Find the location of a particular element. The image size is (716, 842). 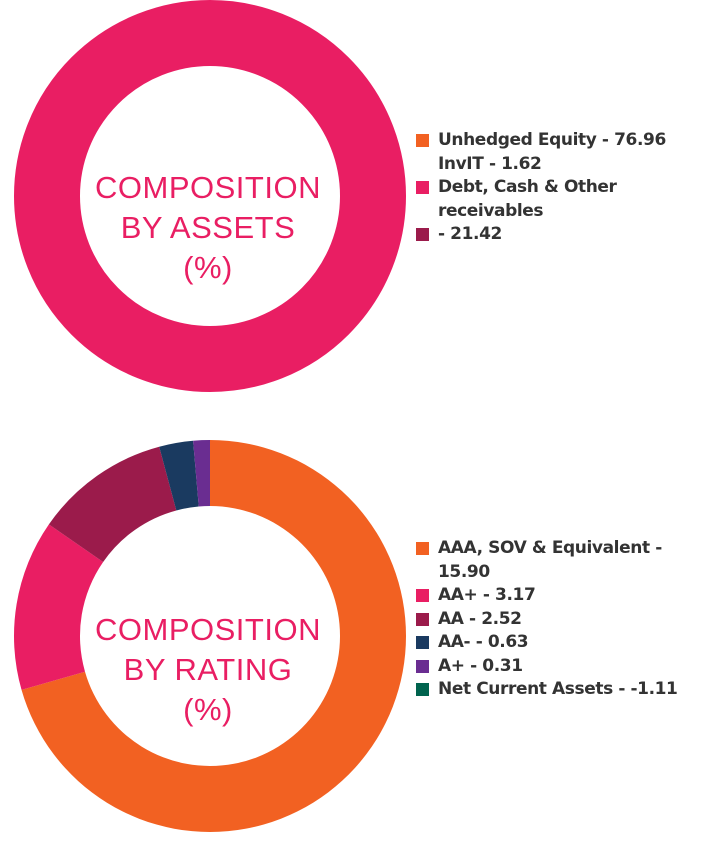

legend-label: AA- - 0.63 is located at coordinates (483, 642).